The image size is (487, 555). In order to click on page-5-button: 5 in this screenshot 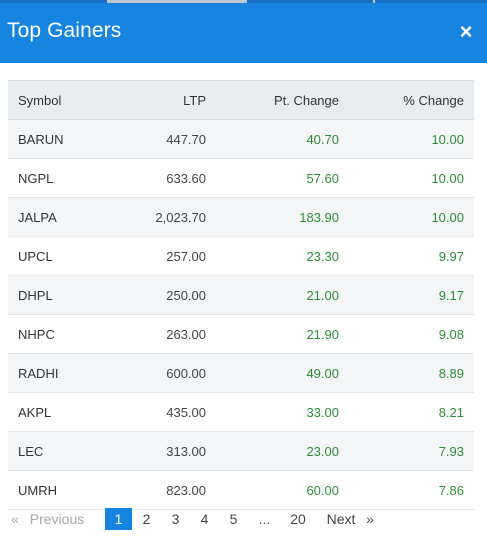, I will do `click(233, 519)`.